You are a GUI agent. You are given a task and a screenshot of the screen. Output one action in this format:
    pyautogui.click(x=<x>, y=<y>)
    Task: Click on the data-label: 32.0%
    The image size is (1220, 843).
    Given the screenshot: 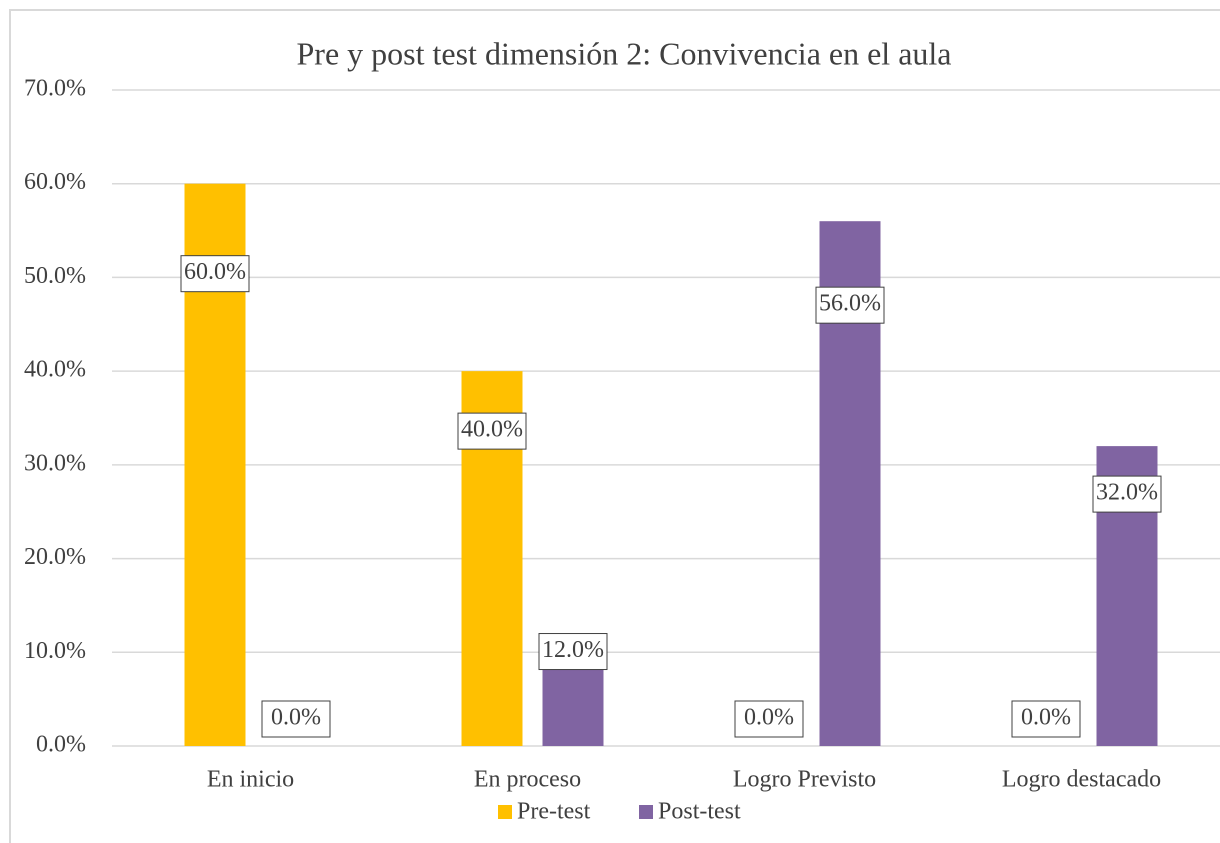 What is the action you would take?
    pyautogui.click(x=1127, y=493)
    